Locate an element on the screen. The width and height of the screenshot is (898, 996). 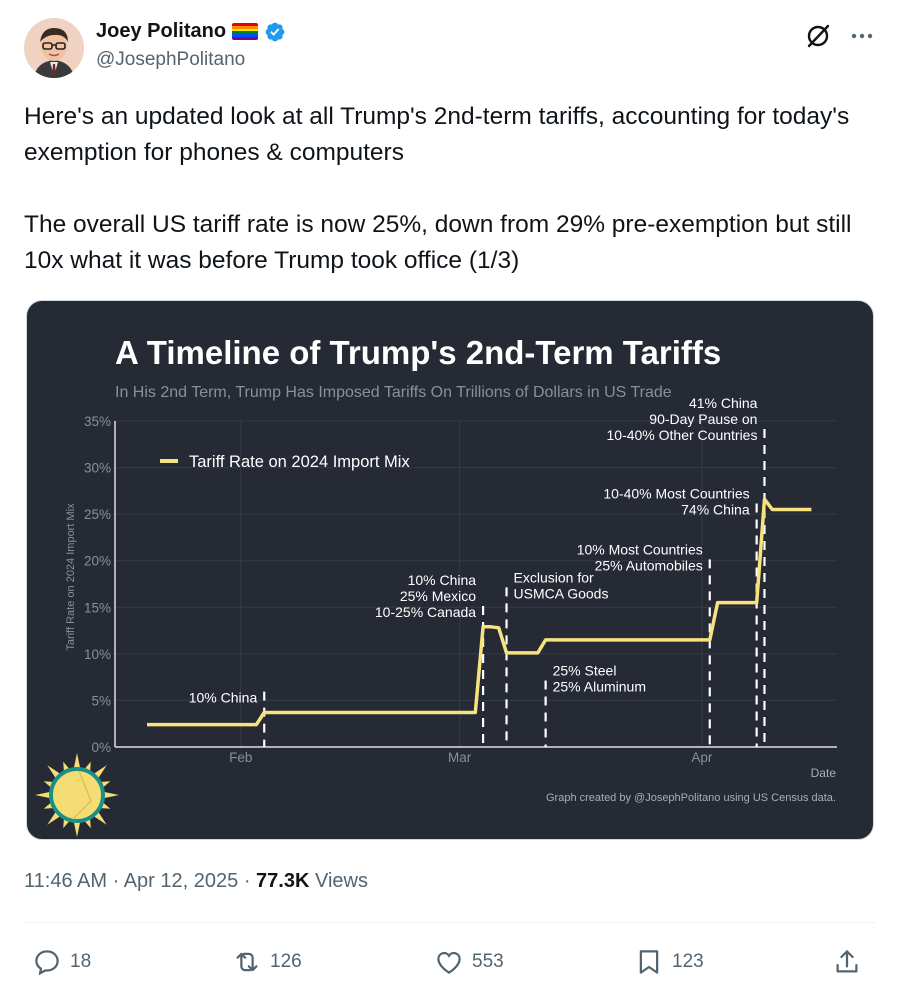
annotation-label: USMCA Goods is located at coordinates (561, 593).